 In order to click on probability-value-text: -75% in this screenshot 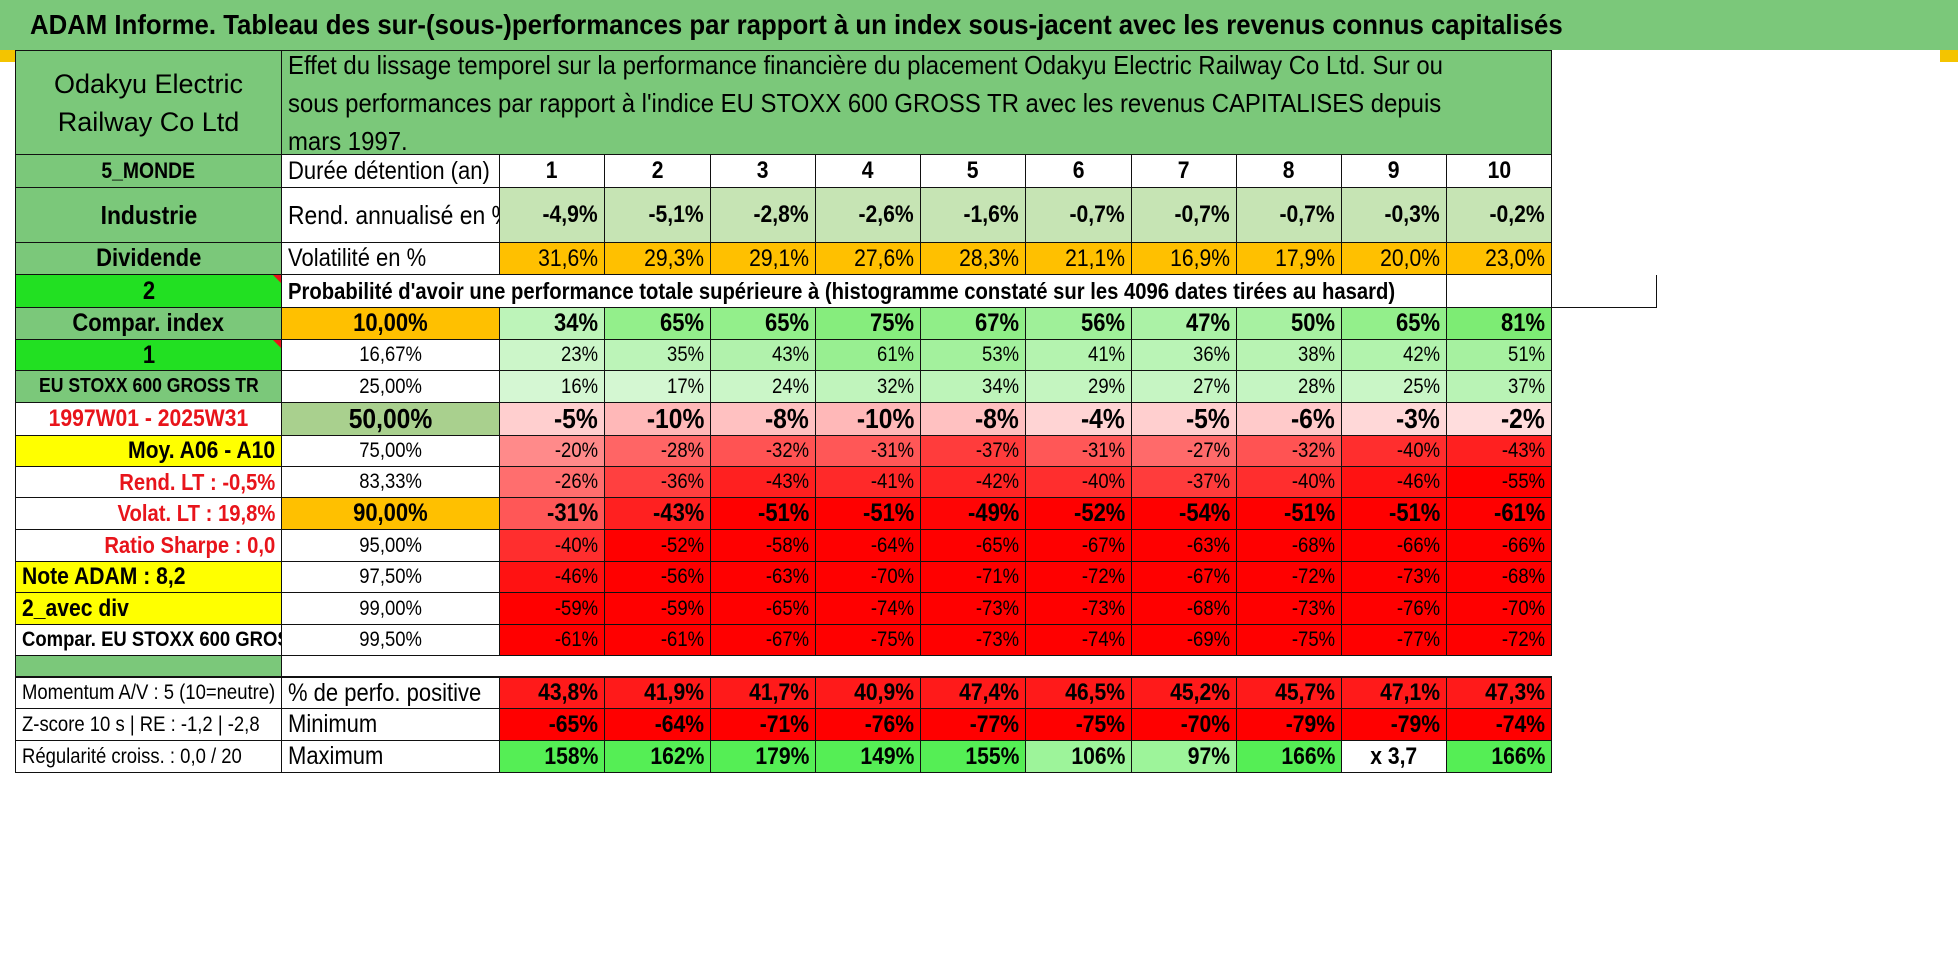, I will do `click(1313, 639)`.